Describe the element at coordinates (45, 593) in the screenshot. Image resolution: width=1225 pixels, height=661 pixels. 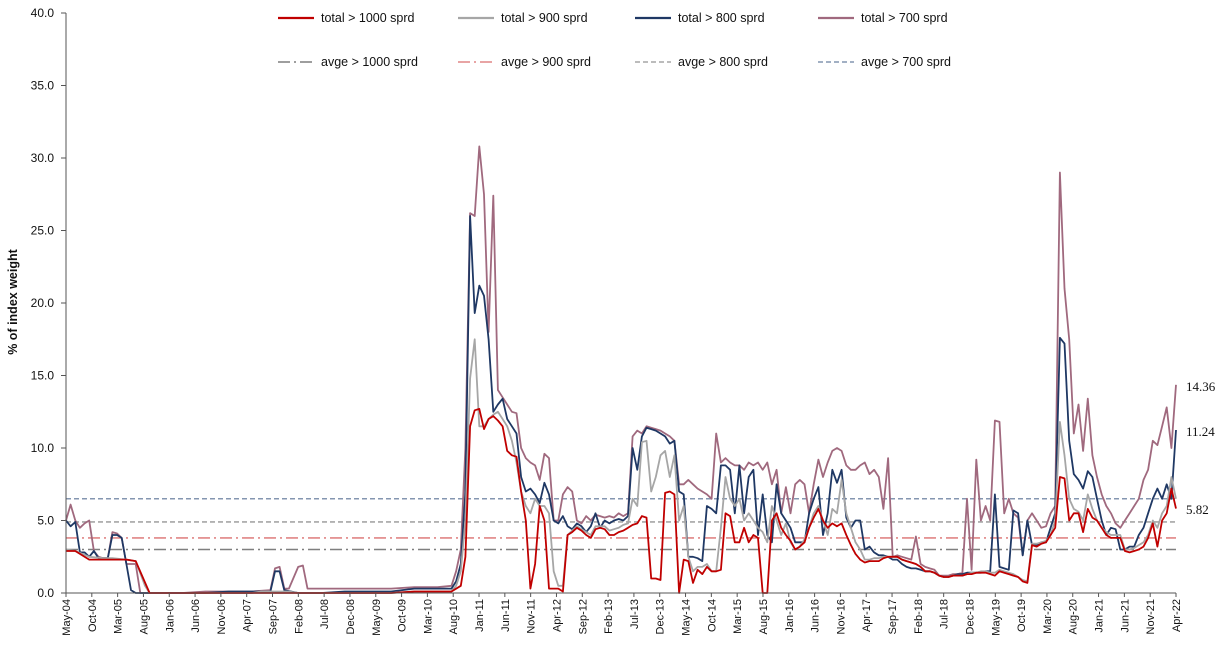
I see `y-tick-label: 0.0` at that location.